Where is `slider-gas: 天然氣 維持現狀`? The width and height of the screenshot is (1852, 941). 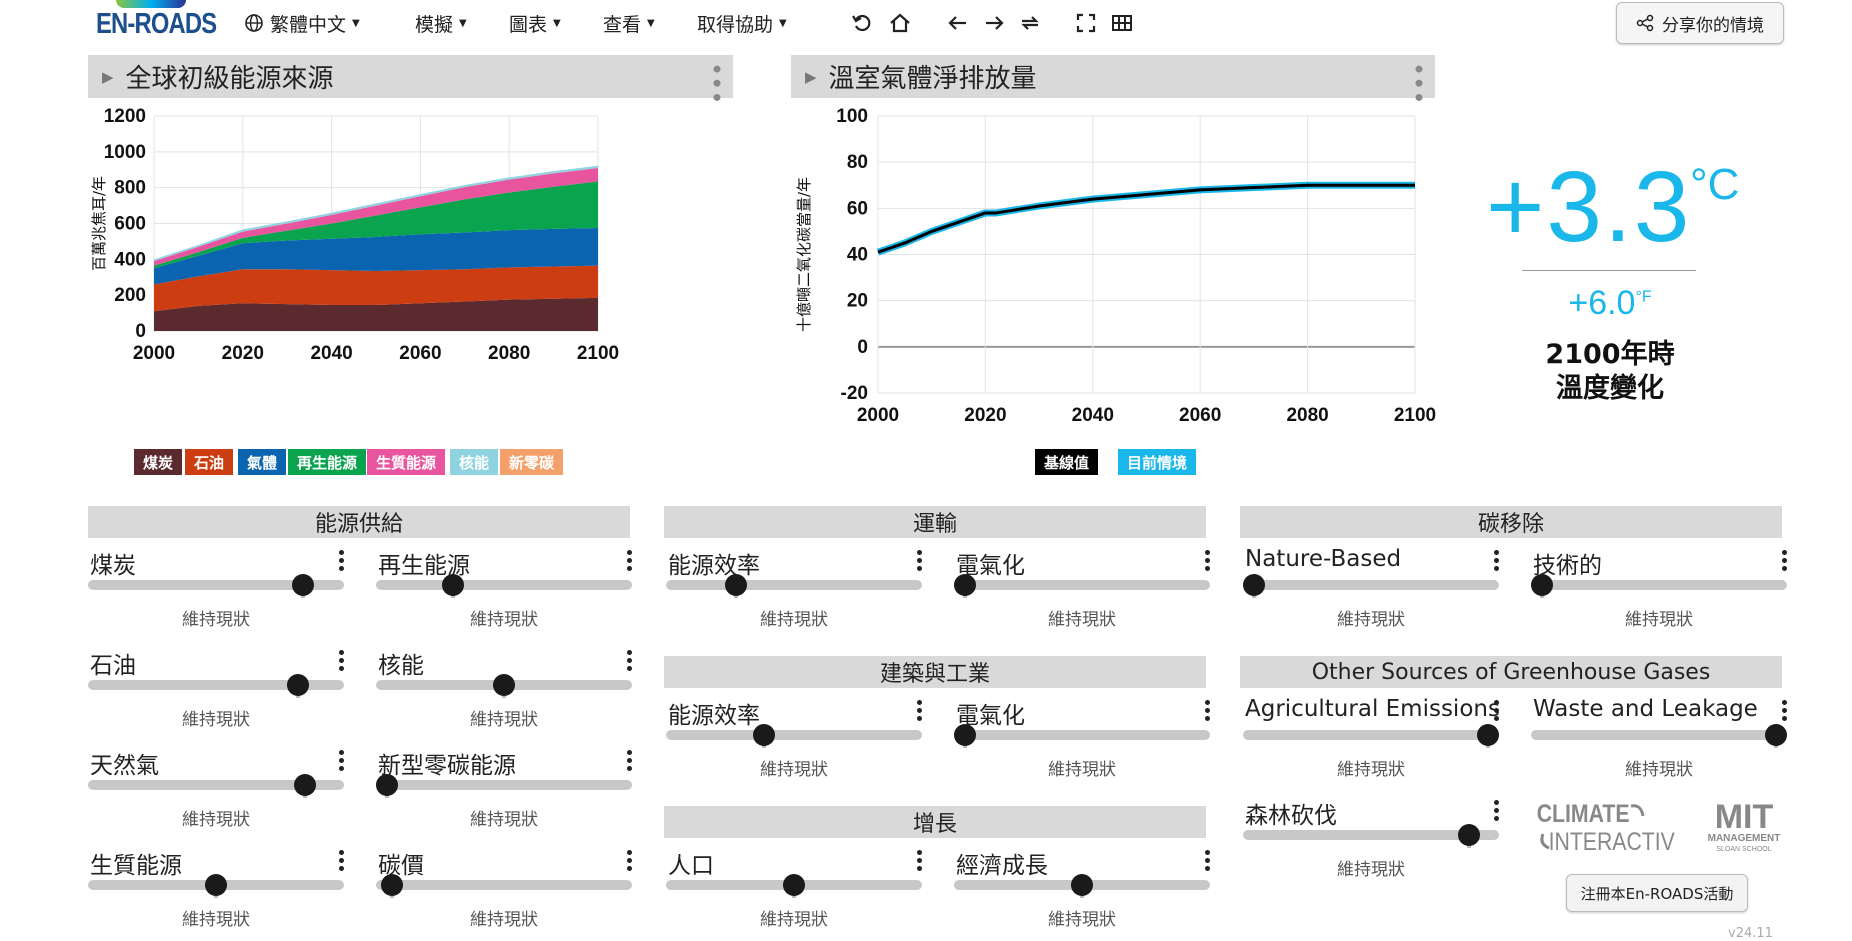
slider-gas: 天然氣 維持現狀 is located at coordinates (216, 789).